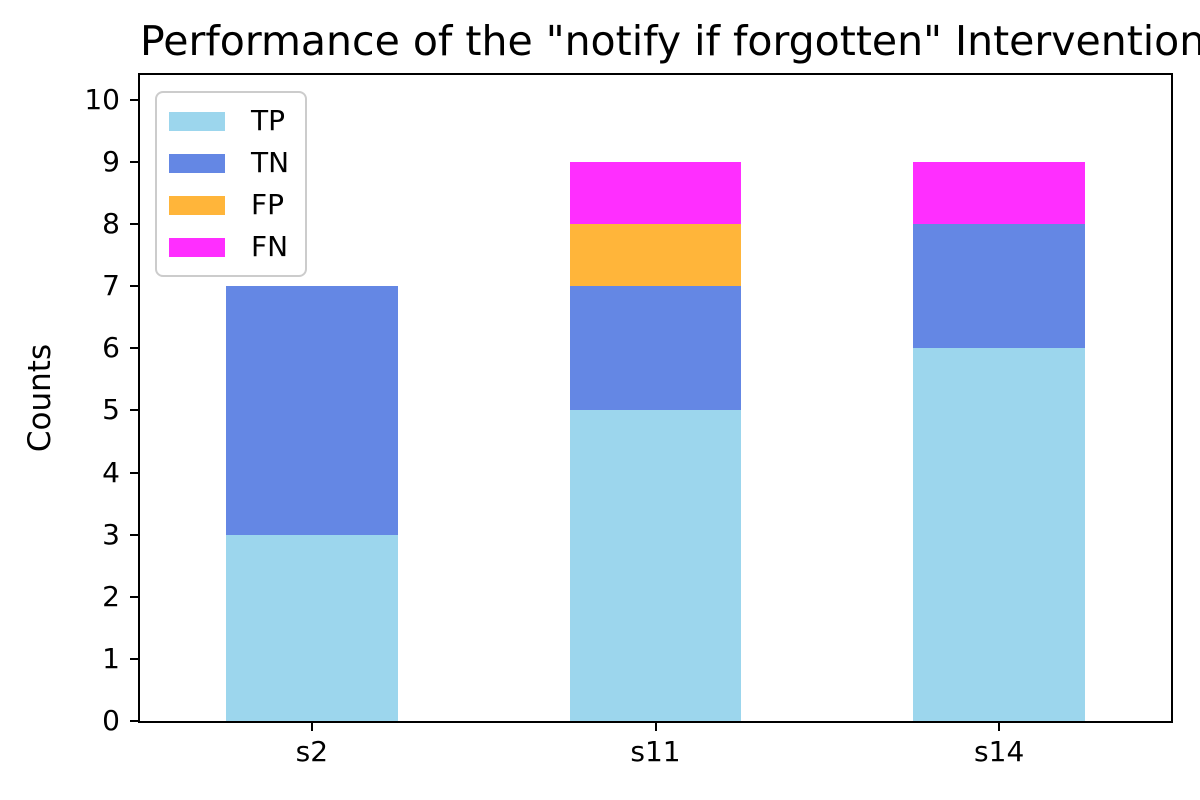 Image resolution: width=1200 pixels, height=800 pixels. What do you see at coordinates (111, 286) in the screenshot?
I see `y-tick-label: 7` at bounding box center [111, 286].